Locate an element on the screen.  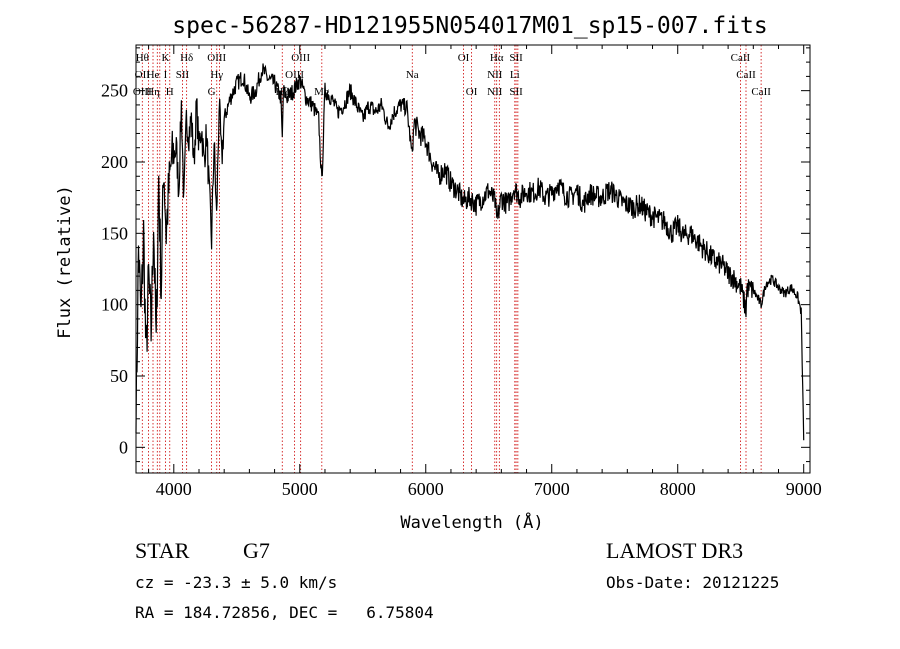
line-label: Hθ is located at coordinates (142, 58).